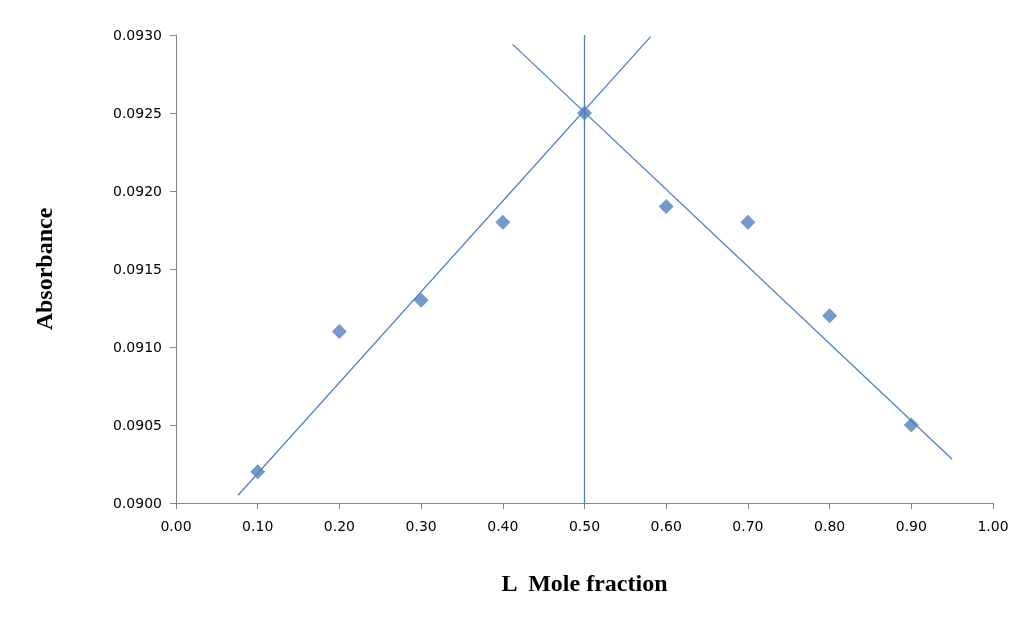 The width and height of the screenshot is (1033, 636). What do you see at coordinates (339, 526) in the screenshot?
I see `x-tick-label: 0.20` at bounding box center [339, 526].